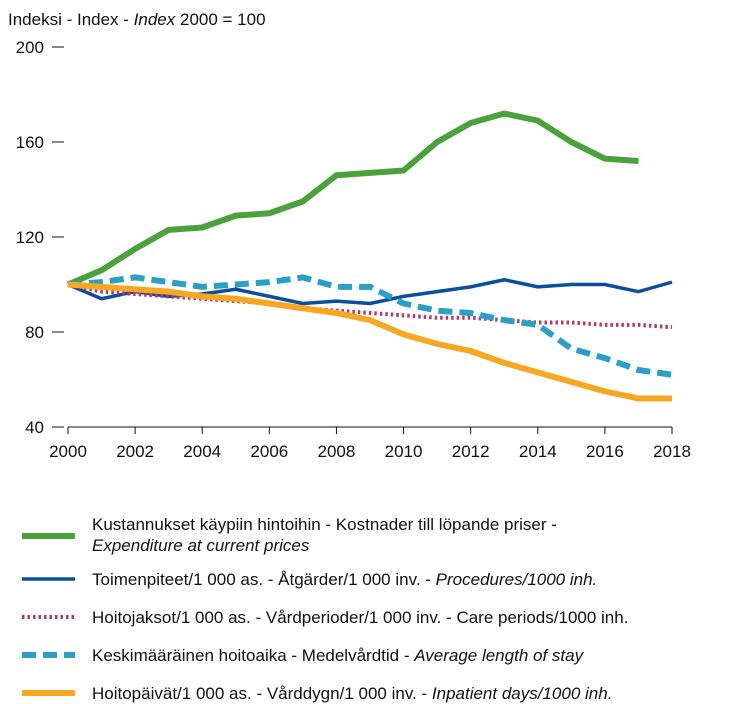 This screenshot has width=741, height=704. Describe the element at coordinates (155, 19) in the screenshot. I see `y-axis-label-part: Index` at that location.